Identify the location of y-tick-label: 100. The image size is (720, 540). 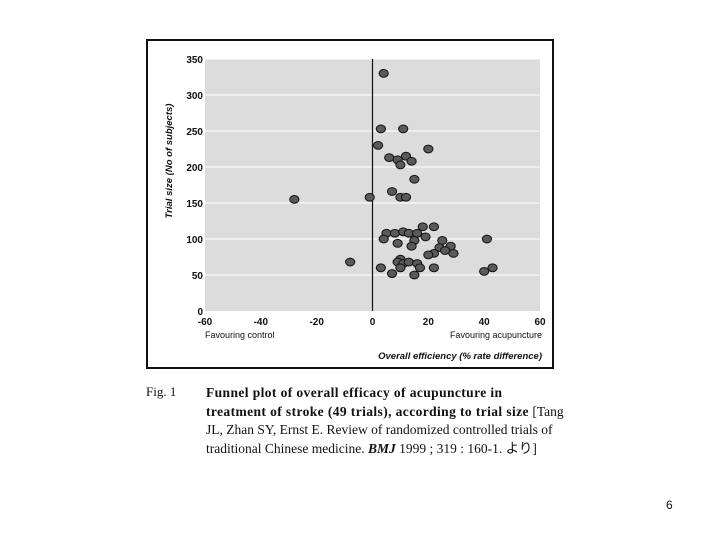
(194, 240).